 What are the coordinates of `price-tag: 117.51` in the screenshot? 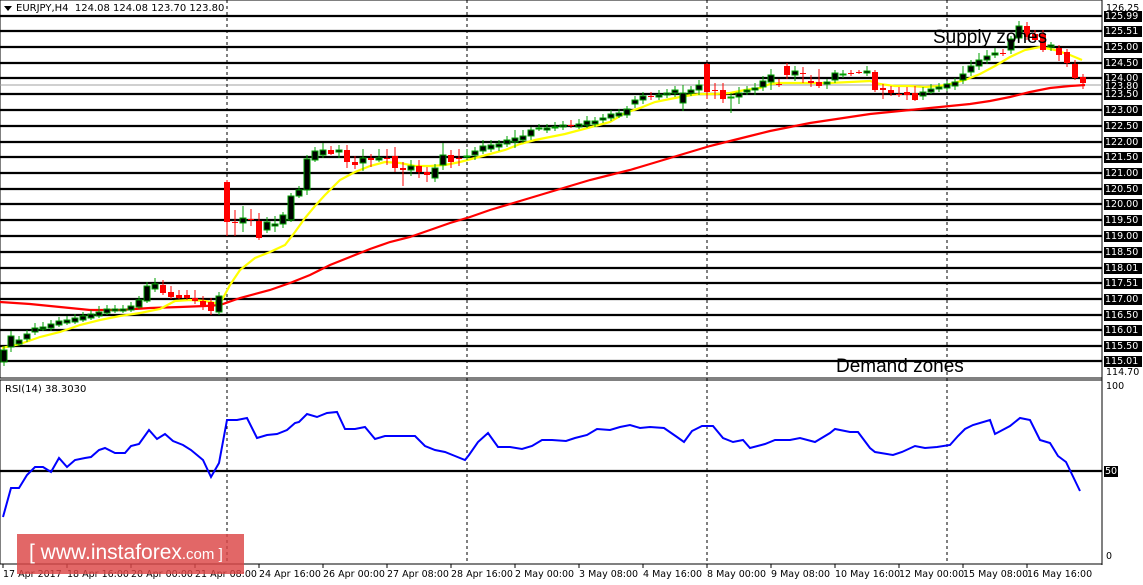 It's located at (1123, 283).